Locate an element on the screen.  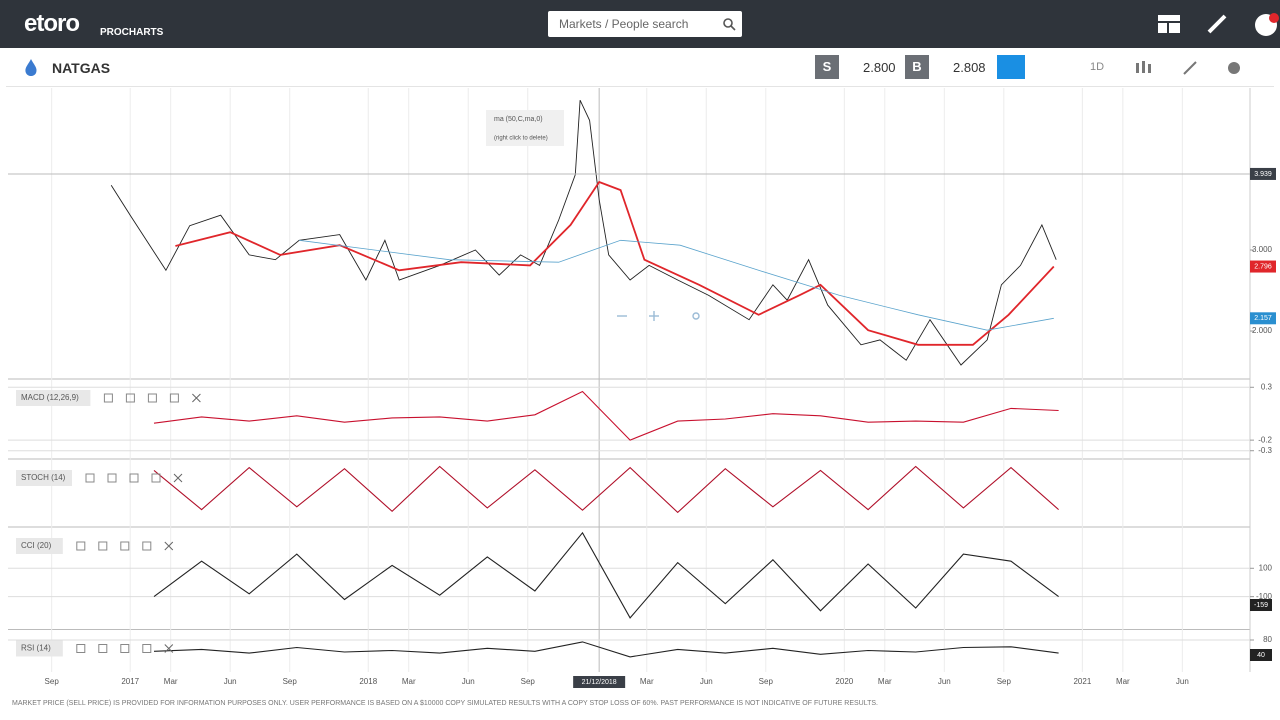
crosshair-date: 21/12/2018 is located at coordinates (599, 682).